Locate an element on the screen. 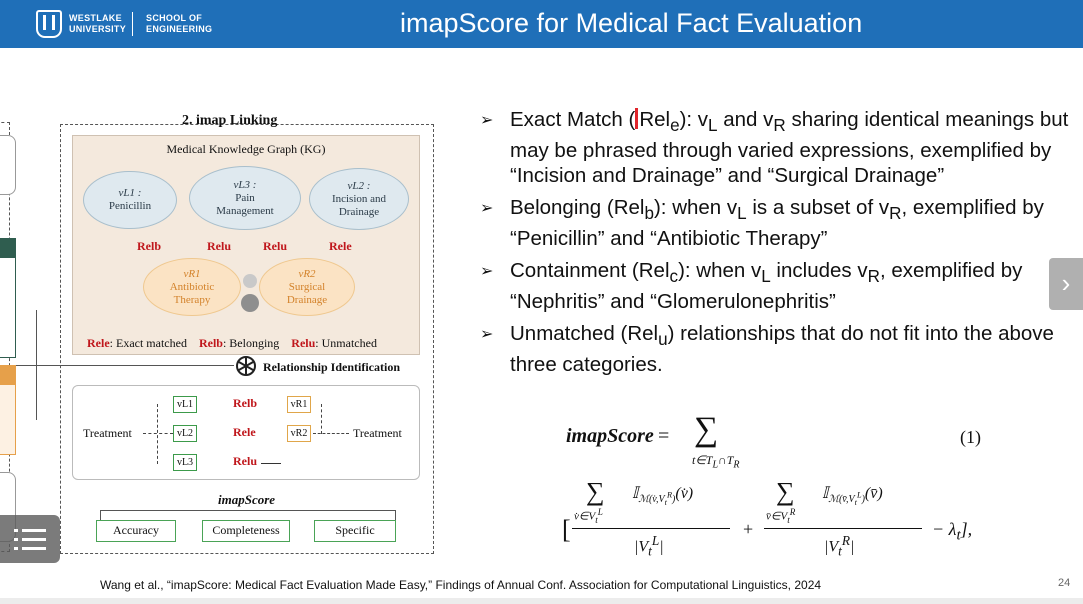 This screenshot has height=604, width=1083. text-cursor is located at coordinates (637, 118).